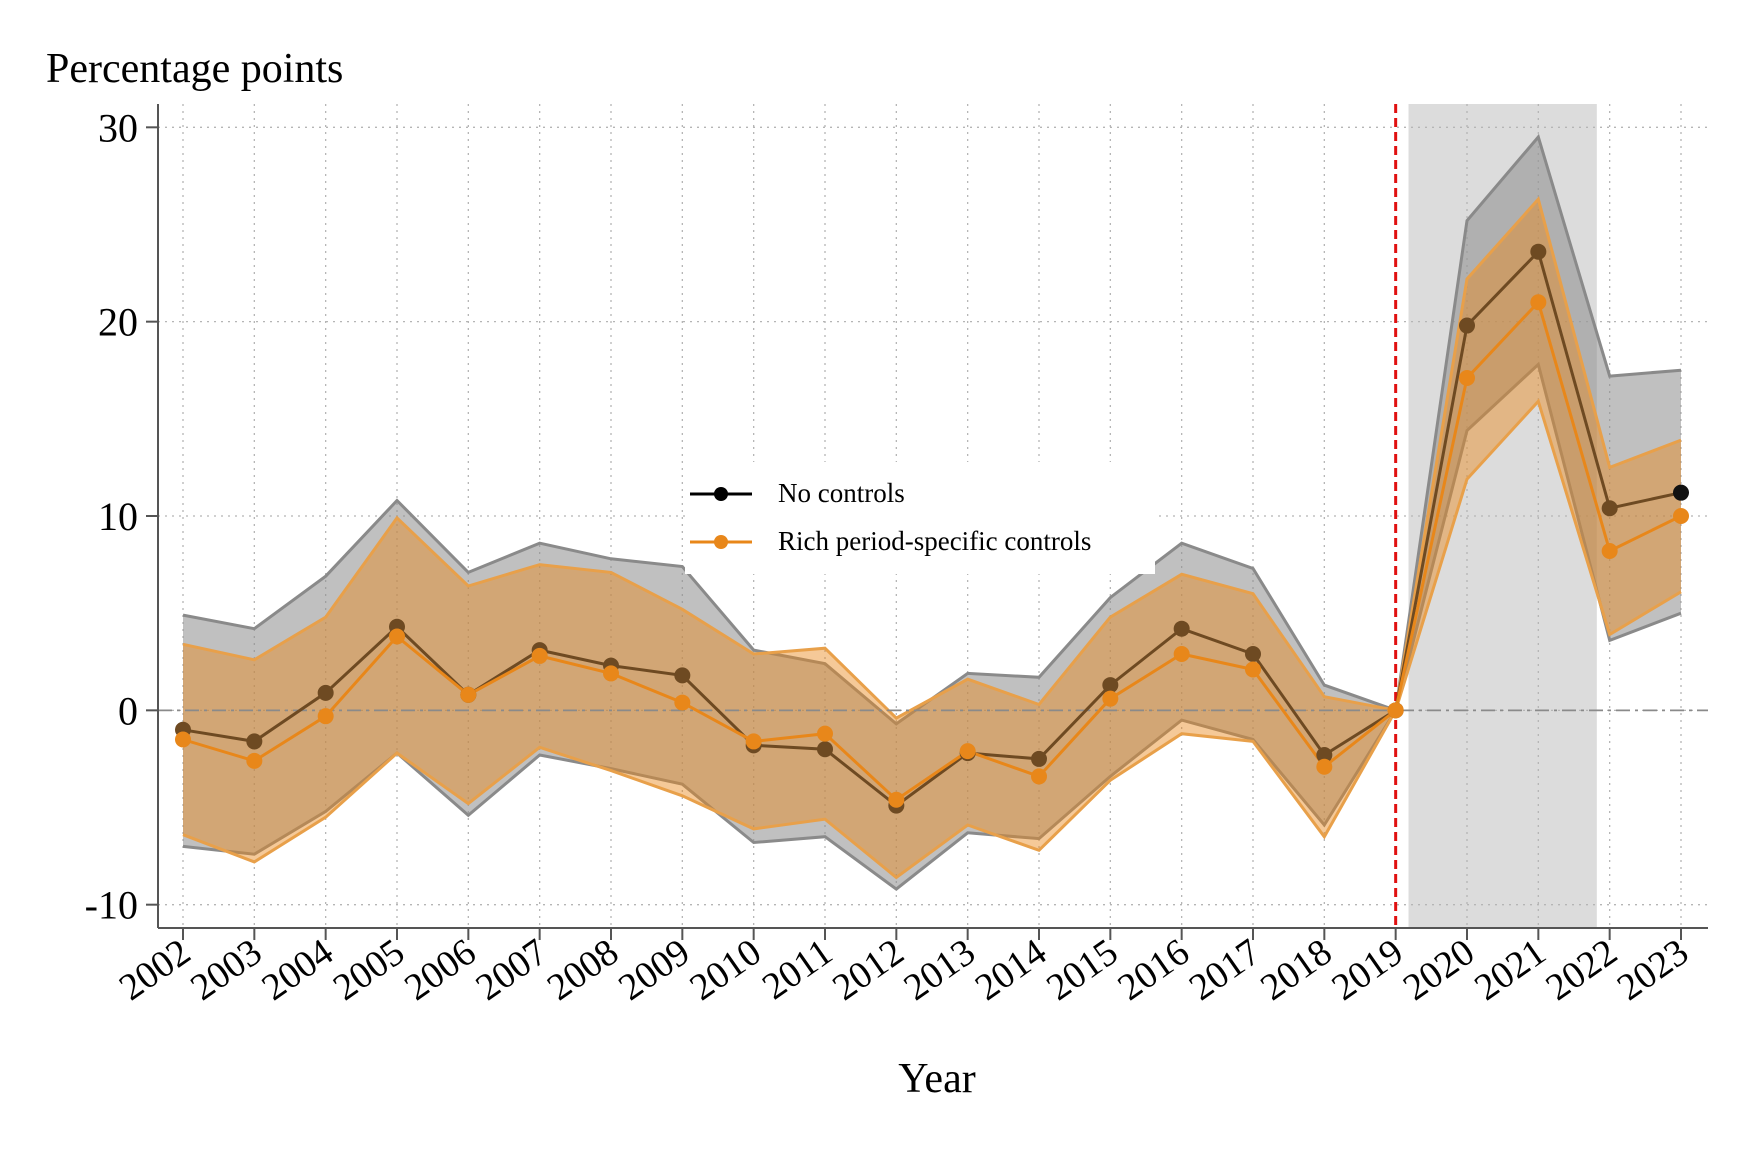 The image size is (1744, 1163). I want to click on series-point-1-2020, so click(1467, 378).